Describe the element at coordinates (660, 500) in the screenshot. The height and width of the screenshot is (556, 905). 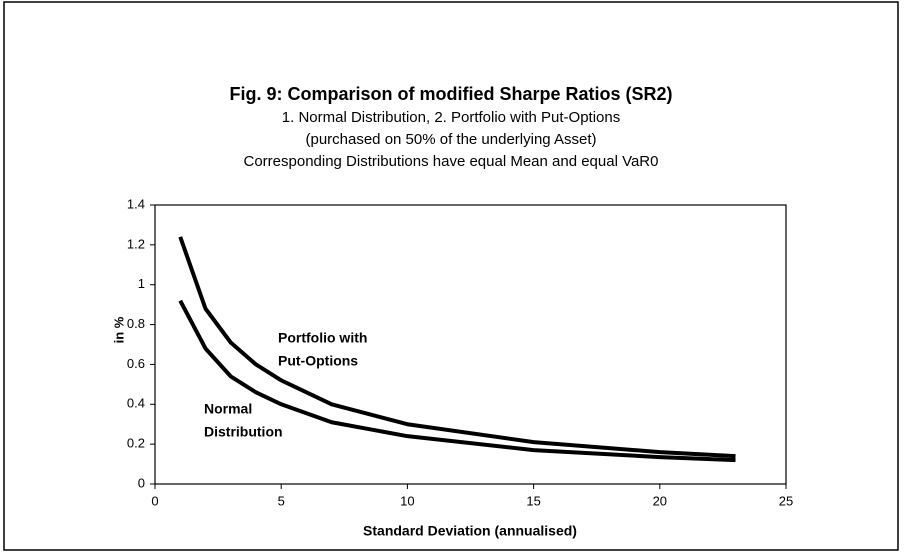
I see `x-tick-label: 20` at that location.